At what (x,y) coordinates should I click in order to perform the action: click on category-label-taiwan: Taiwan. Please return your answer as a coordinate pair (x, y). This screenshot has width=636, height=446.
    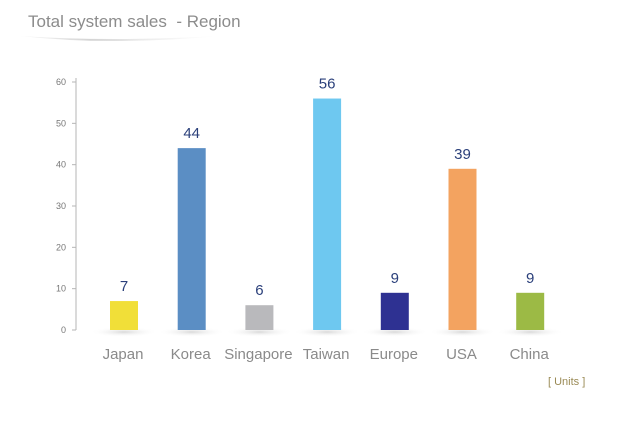
    Looking at the image, I should click on (326, 354).